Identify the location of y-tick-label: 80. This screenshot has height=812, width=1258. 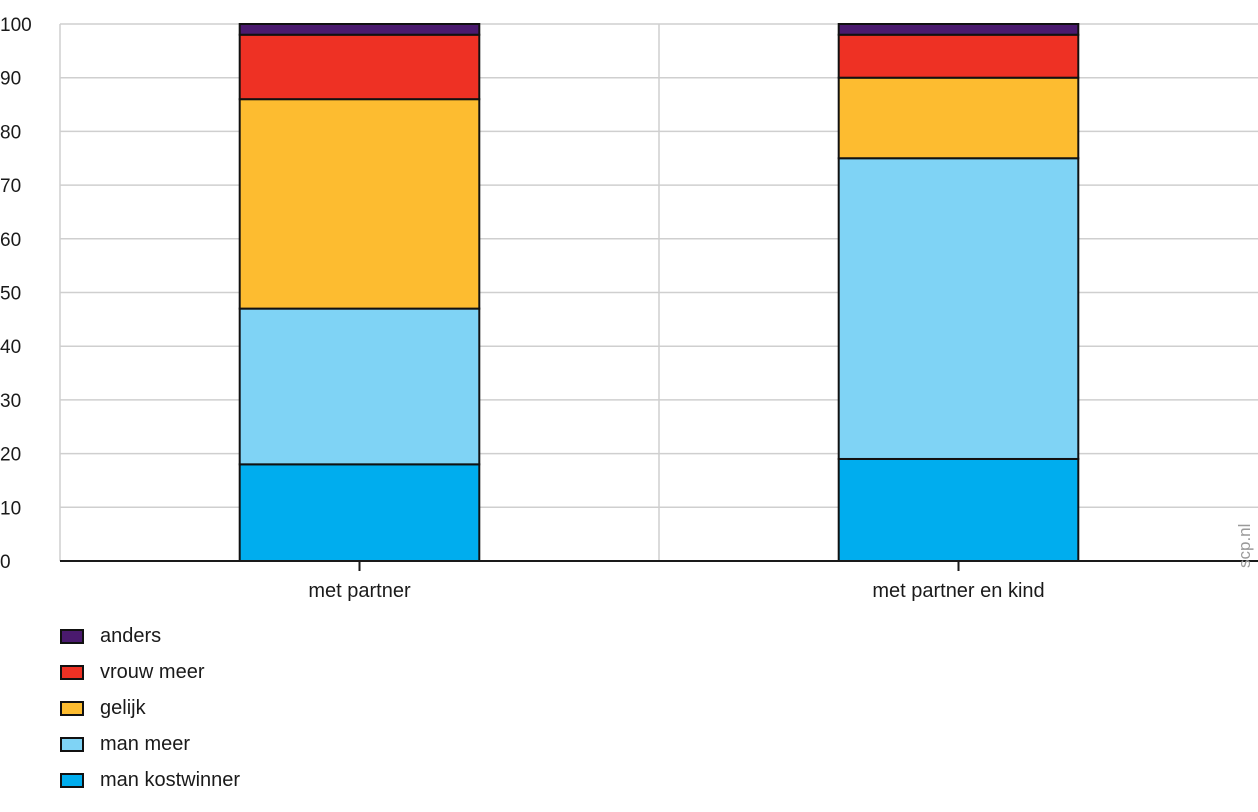
(10, 132).